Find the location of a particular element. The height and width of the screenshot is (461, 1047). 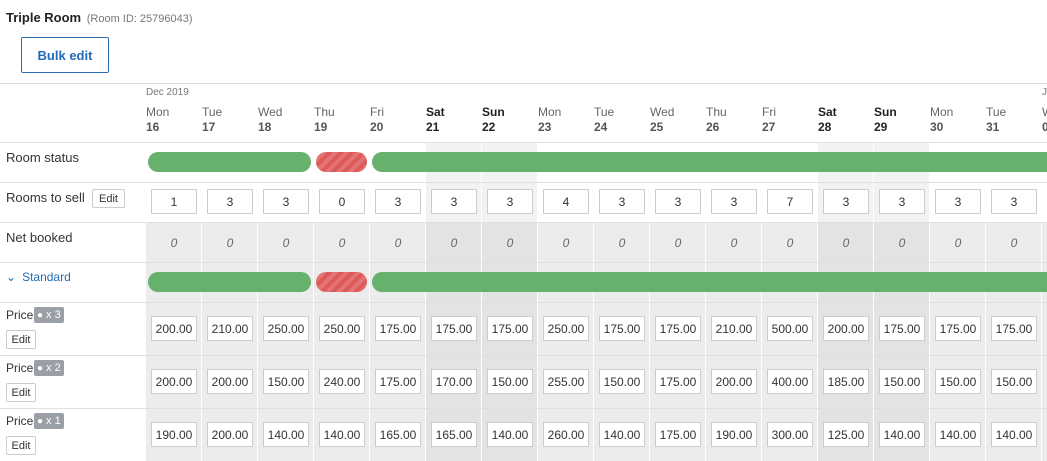

rooms-to-sell-input: 0 is located at coordinates (342, 201).